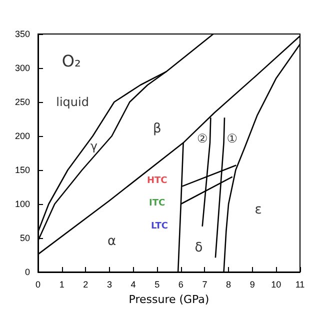 The width and height of the screenshot is (320, 320). I want to click on annotation: O₂, so click(71, 61).